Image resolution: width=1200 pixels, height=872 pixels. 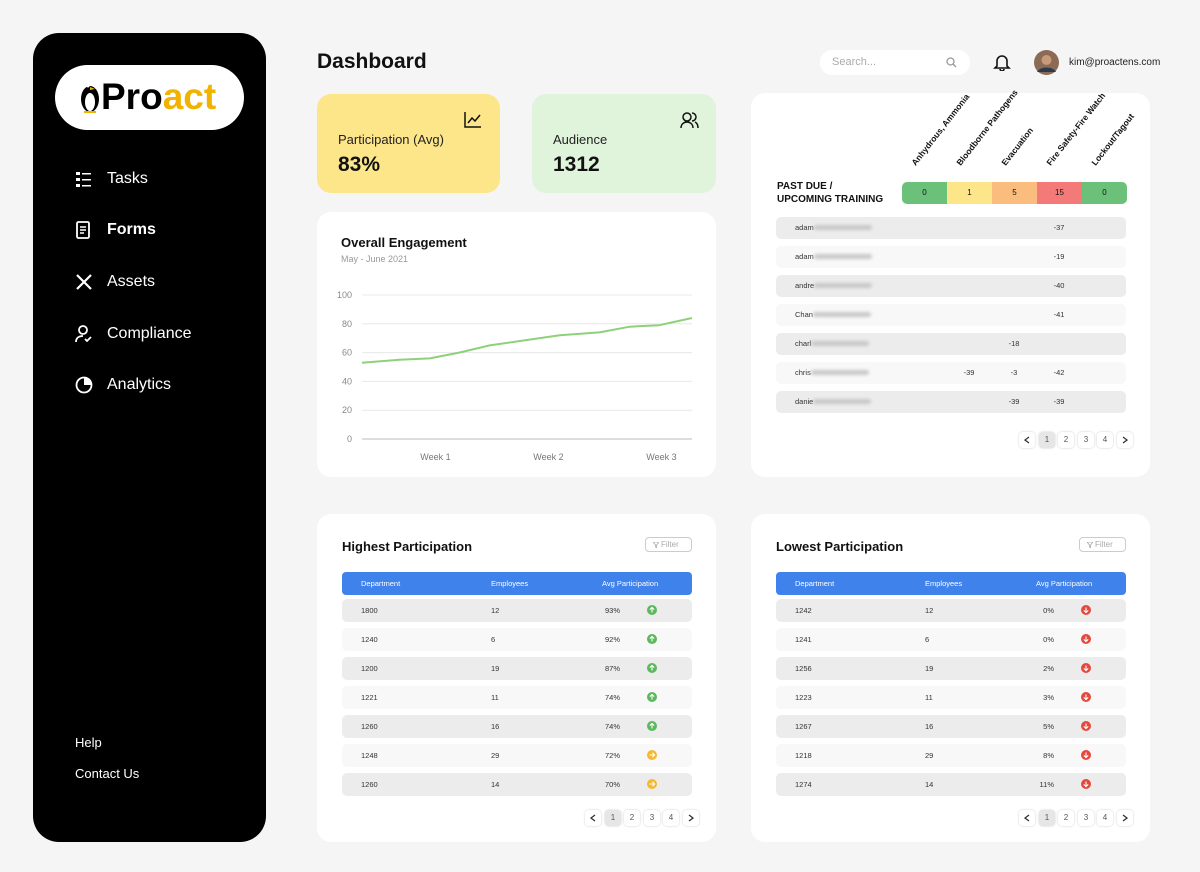 I want to click on training-person: andre, so click(x=834, y=285).